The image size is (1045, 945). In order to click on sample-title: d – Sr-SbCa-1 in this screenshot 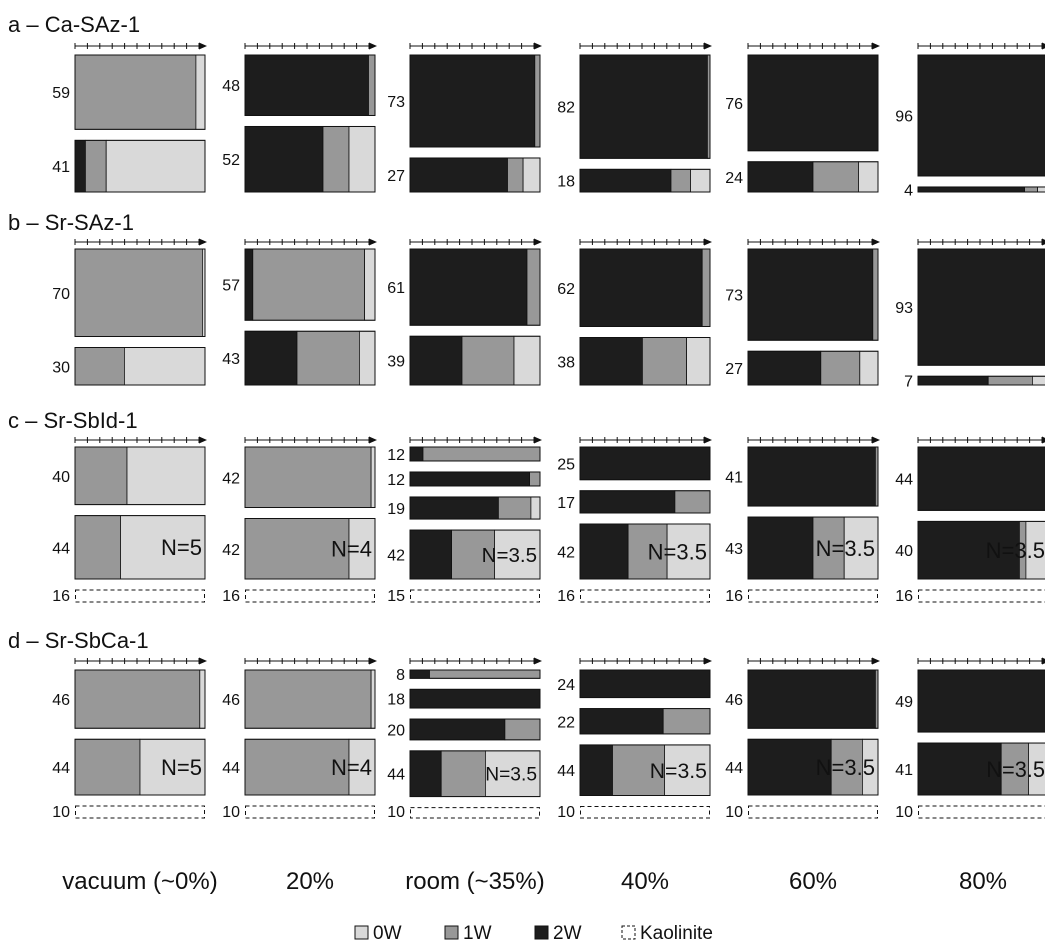, I will do `click(78, 640)`.